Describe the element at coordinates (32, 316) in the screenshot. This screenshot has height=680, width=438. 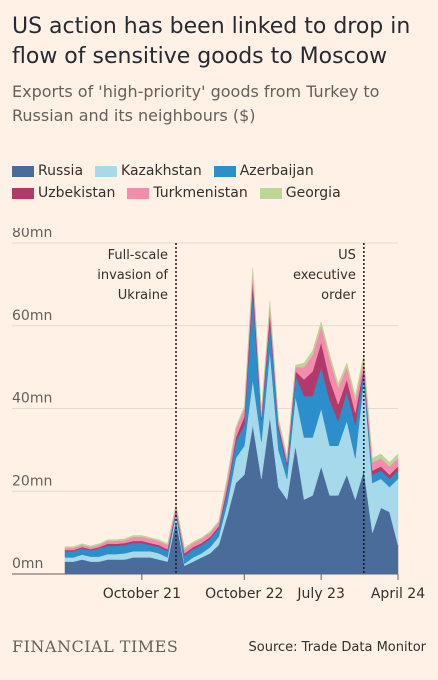
I see `y-tick-label-60: 60mn` at that location.